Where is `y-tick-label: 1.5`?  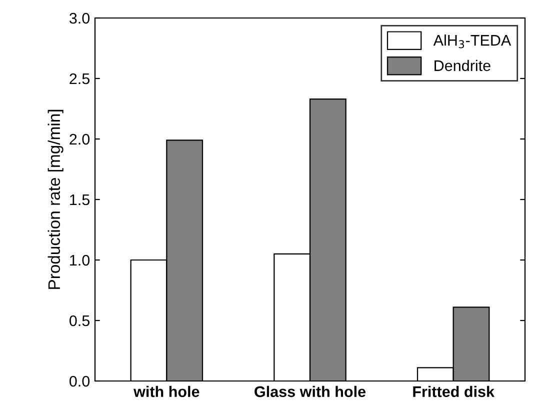
y-tick-label: 1.5 is located at coordinates (80, 200).